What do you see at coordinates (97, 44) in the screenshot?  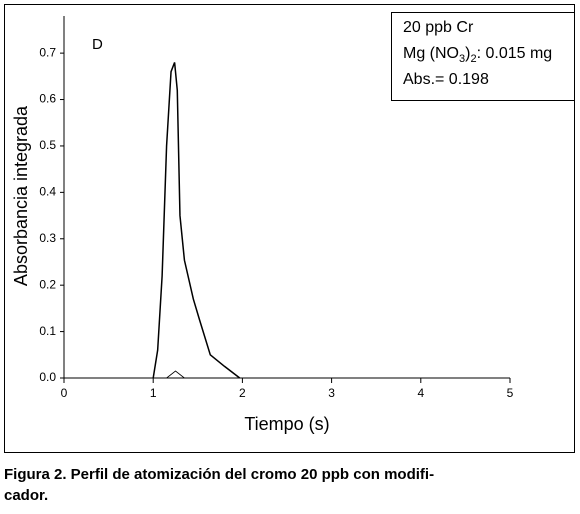 I see `panel-label: D` at bounding box center [97, 44].